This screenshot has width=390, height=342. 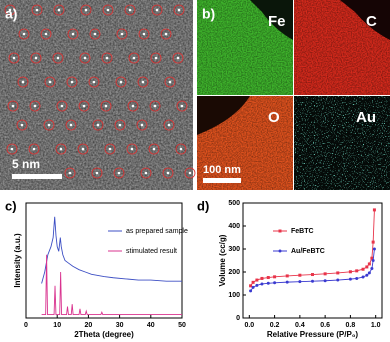 I want to click on x-tick-label: 0.4, so click(x=300, y=325).